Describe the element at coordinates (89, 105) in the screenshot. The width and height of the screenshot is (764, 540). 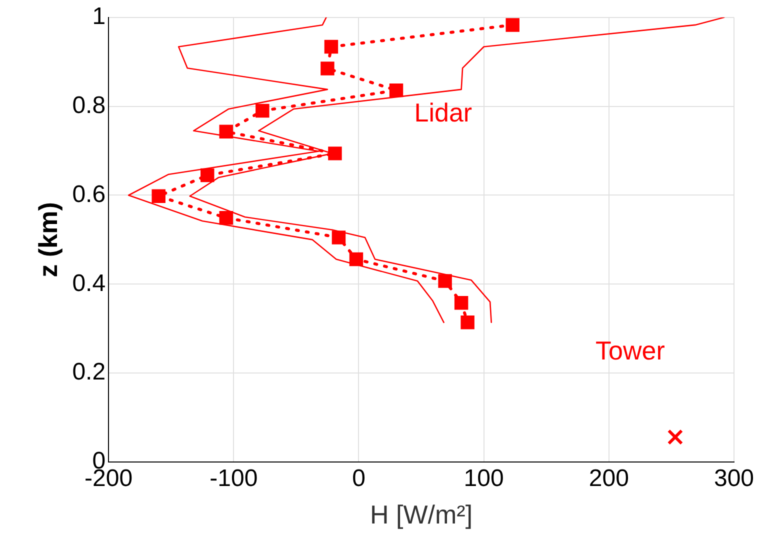
I see `y-tick-label: 0.8` at that location.